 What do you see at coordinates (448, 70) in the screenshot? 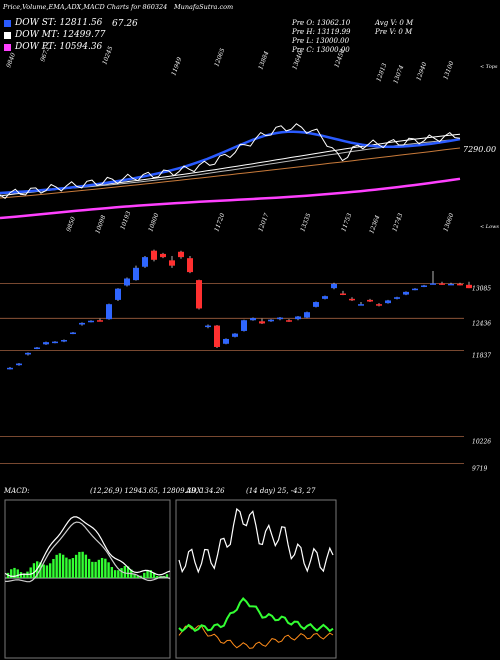
I see `ema-top-tick: 13100` at bounding box center [448, 70].